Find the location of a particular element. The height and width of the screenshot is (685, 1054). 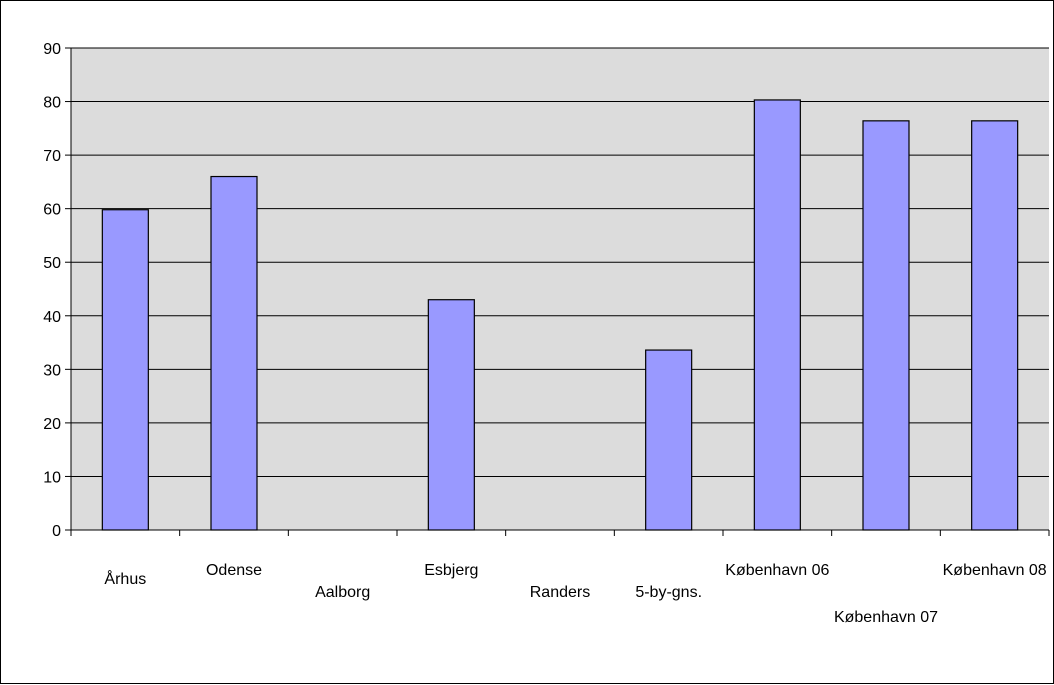

x-tick-label: Randers is located at coordinates (560, 592).